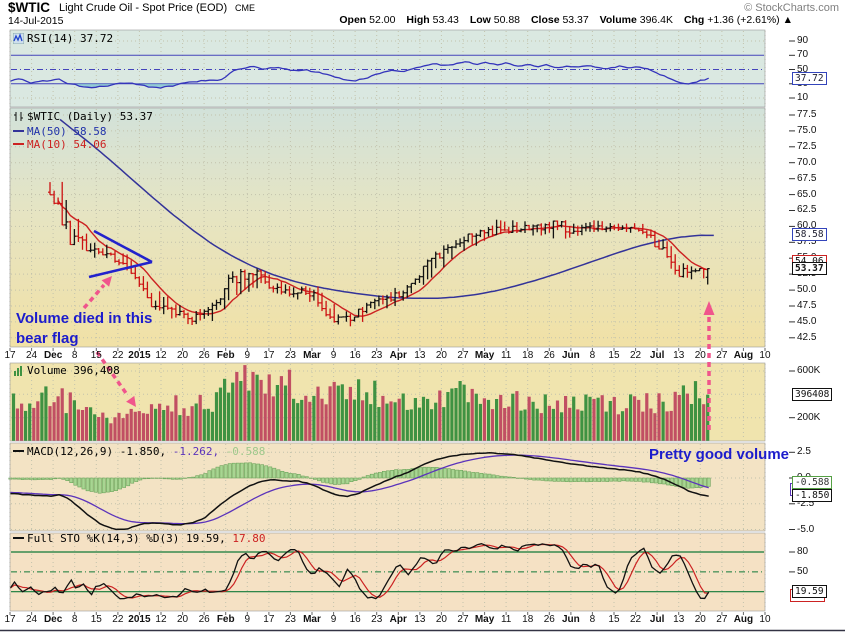 The height and width of the screenshot is (633, 845). Describe the element at coordinates (719, 454) in the screenshot. I see `volume-note: Pretty good volume` at that location.